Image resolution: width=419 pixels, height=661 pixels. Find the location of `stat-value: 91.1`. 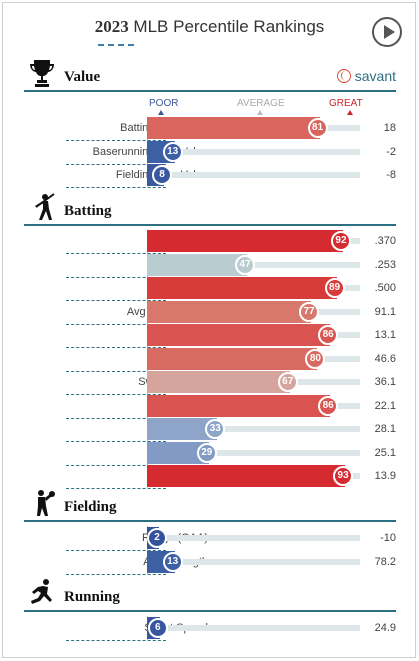

stat-value: 91.1 is located at coordinates (385, 311).